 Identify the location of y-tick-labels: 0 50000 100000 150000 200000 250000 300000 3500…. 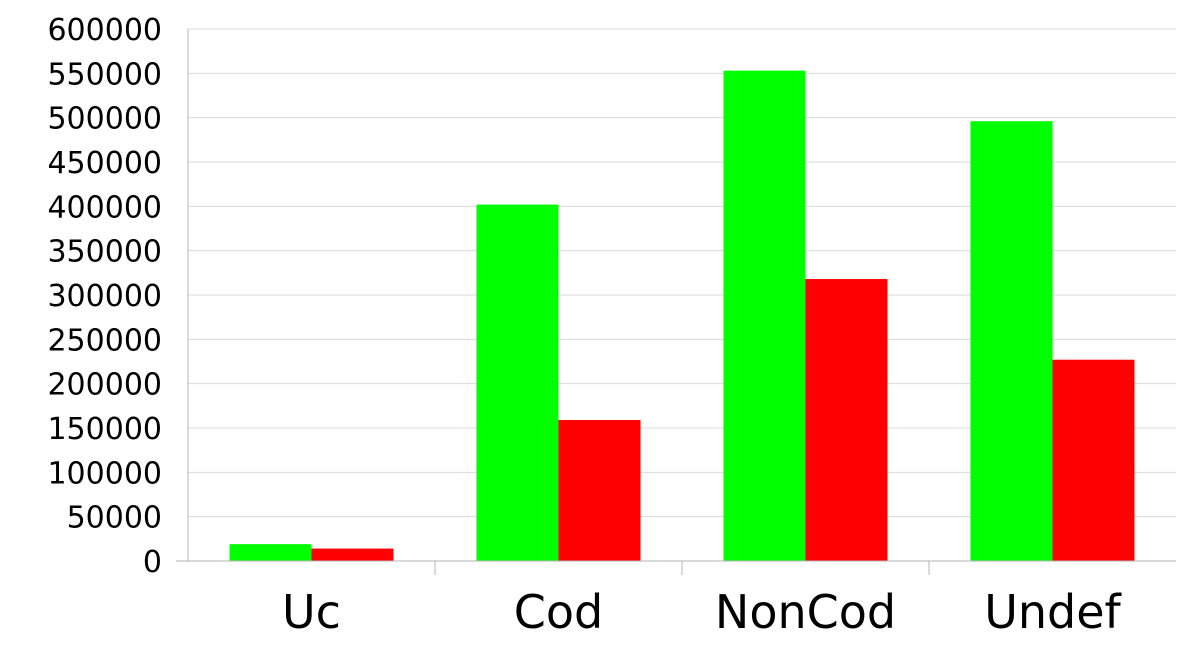
(104, 296).